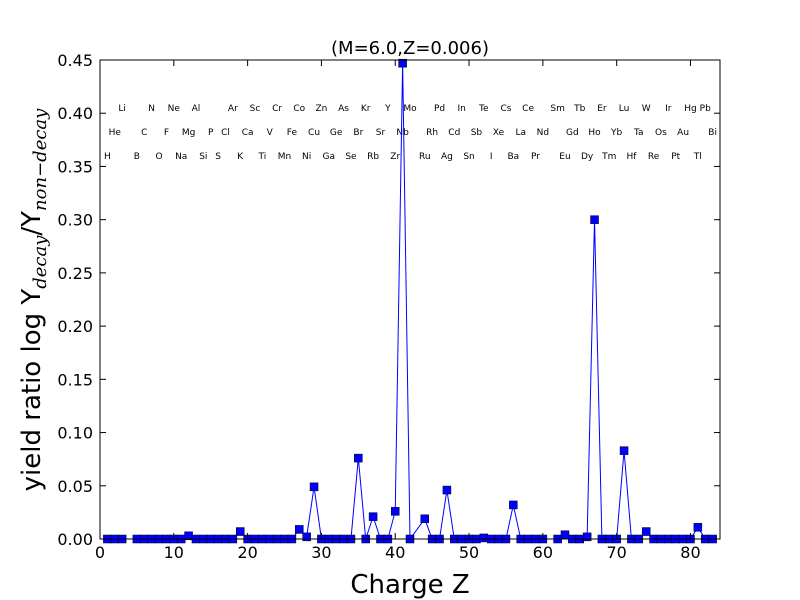  Describe the element at coordinates (137, 157) in the screenshot. I see `element-label: B` at that location.